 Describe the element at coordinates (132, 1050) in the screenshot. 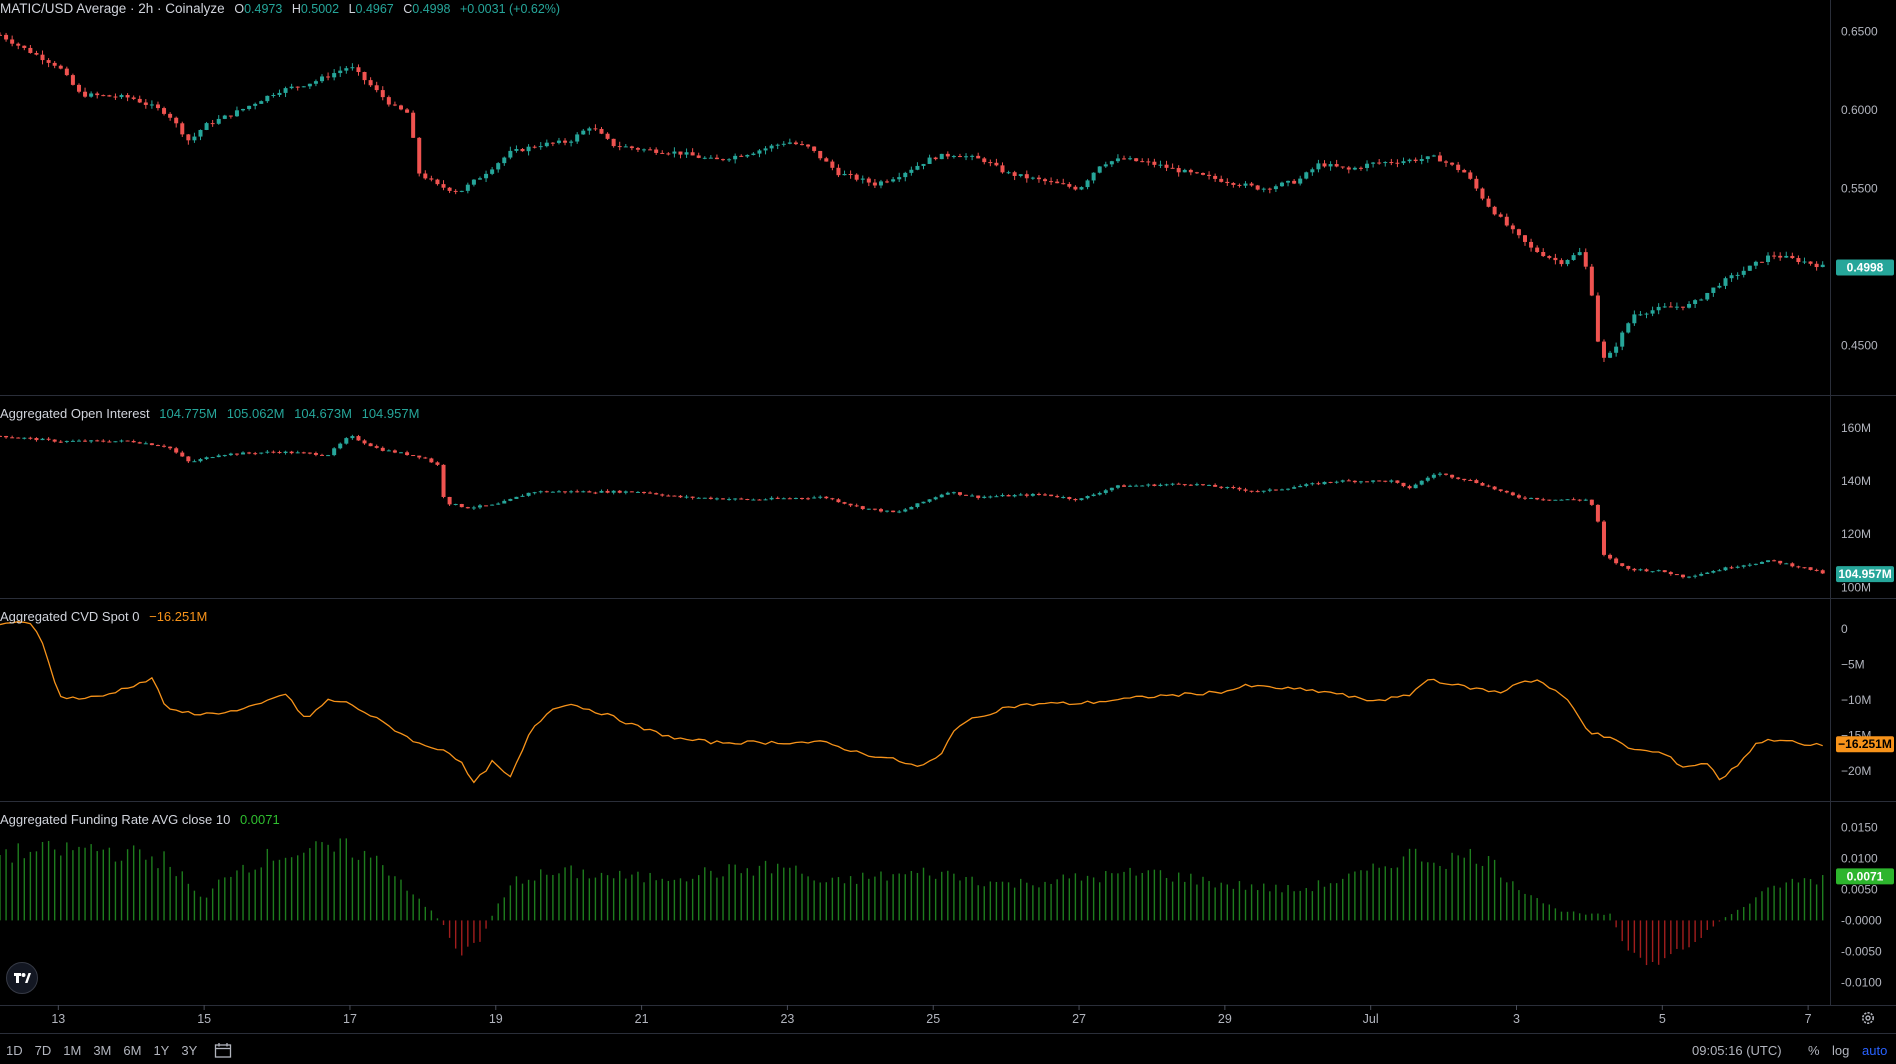

I see `range-6m: 6M` at that location.